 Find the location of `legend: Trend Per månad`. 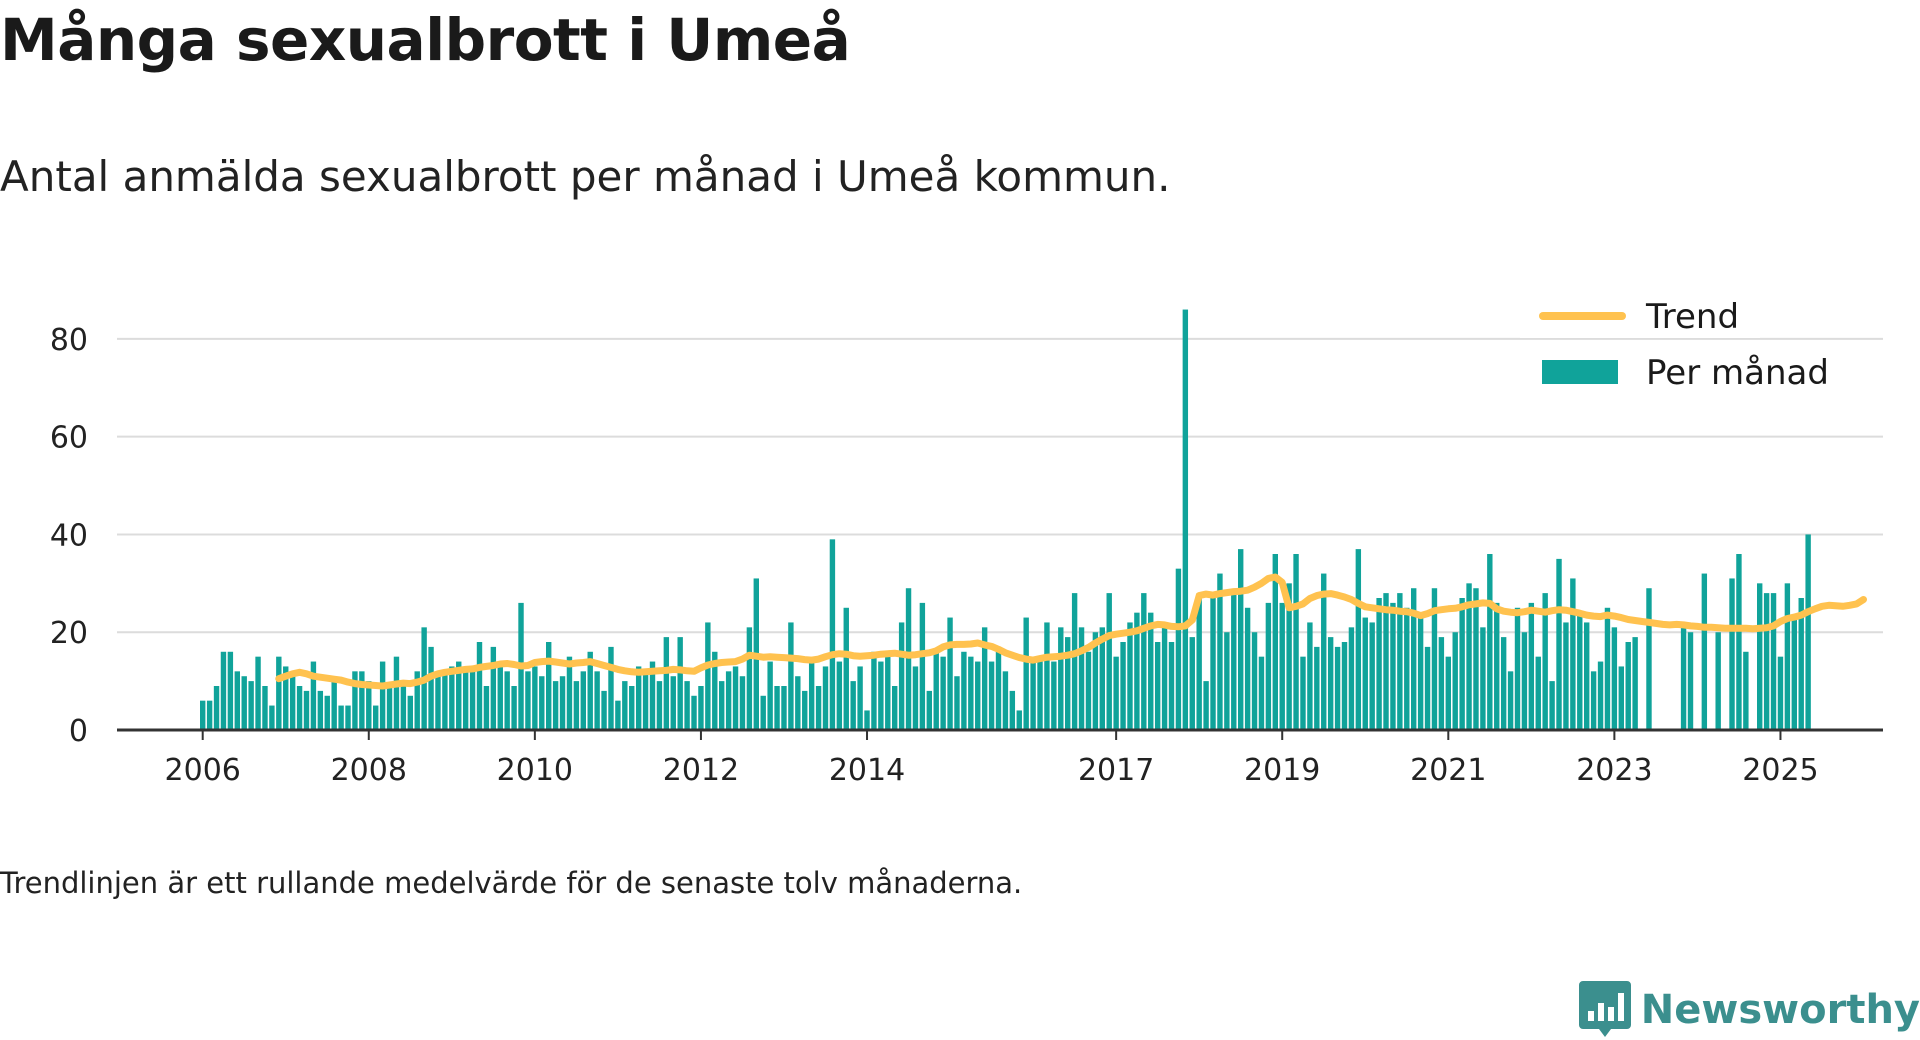

legend: Trend Per månad is located at coordinates (1680, 343).